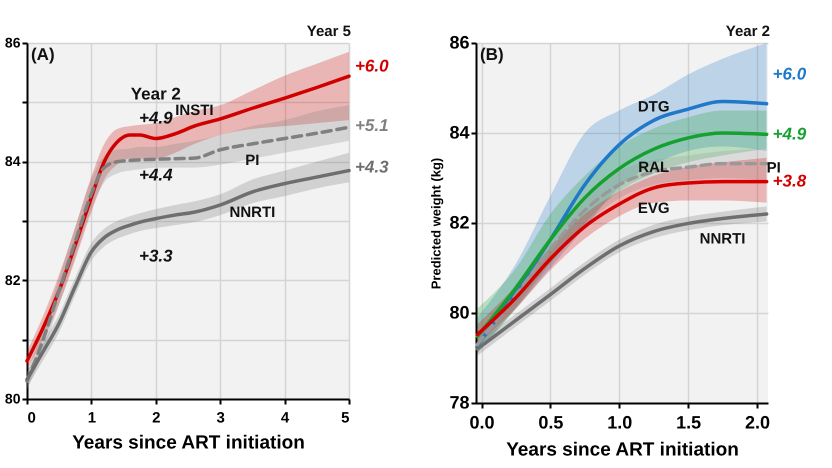 This screenshot has width=832, height=468. Describe the element at coordinates (252, 160) in the screenshot. I see `series-label: PI` at that location.